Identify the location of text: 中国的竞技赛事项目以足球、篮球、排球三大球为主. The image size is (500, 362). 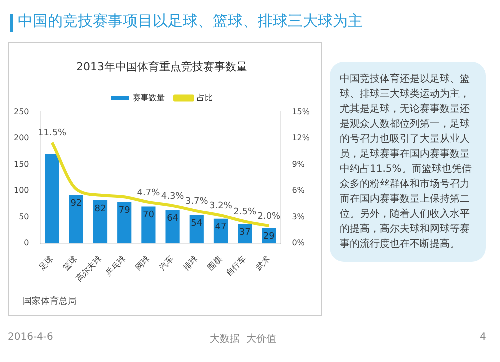
(190, 21).